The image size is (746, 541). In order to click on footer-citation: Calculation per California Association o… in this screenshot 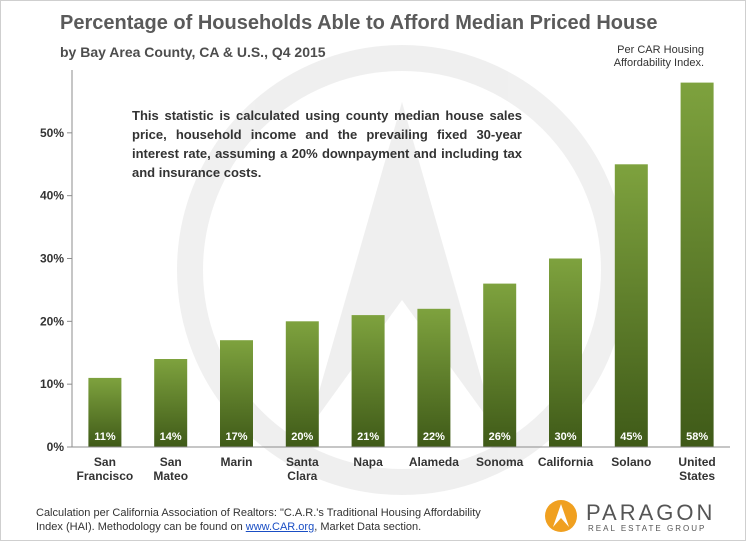, I will do `click(271, 520)`.